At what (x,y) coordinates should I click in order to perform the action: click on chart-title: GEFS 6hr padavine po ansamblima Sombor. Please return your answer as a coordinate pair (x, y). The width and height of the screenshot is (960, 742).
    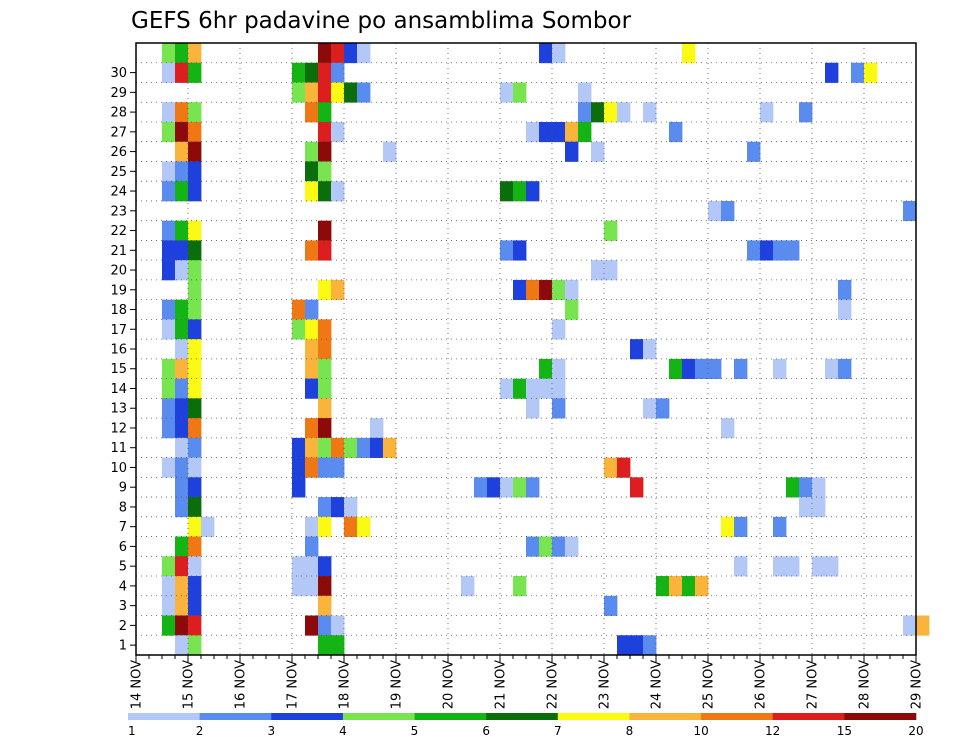
    Looking at the image, I should click on (381, 21).